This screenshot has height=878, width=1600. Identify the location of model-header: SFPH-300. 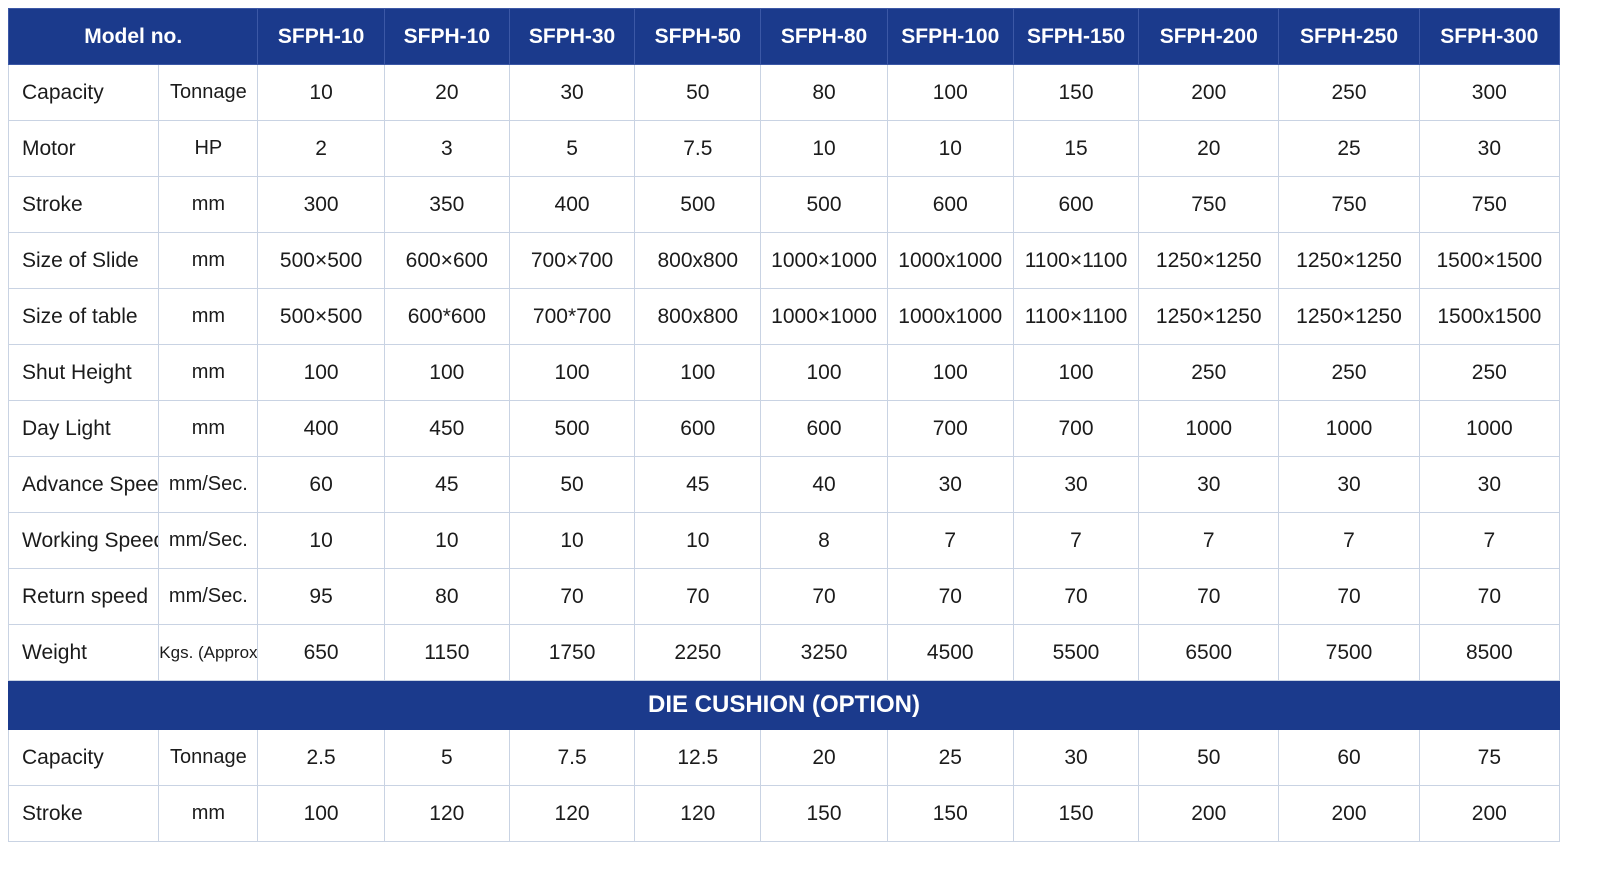
(1489, 36).